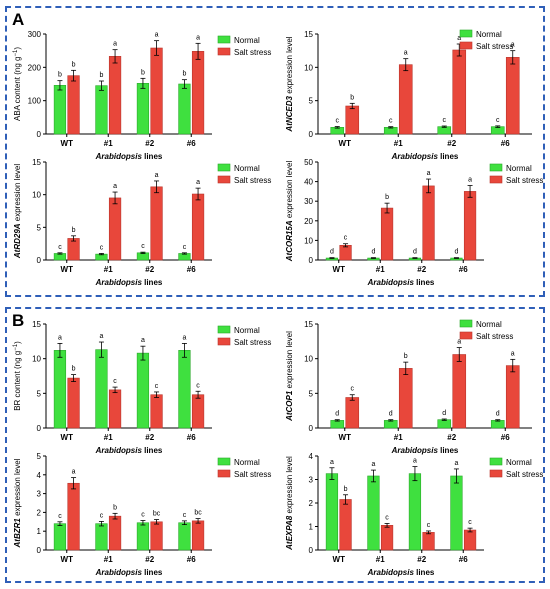  I want to click on y-tick-label: 3, so click(311, 480).